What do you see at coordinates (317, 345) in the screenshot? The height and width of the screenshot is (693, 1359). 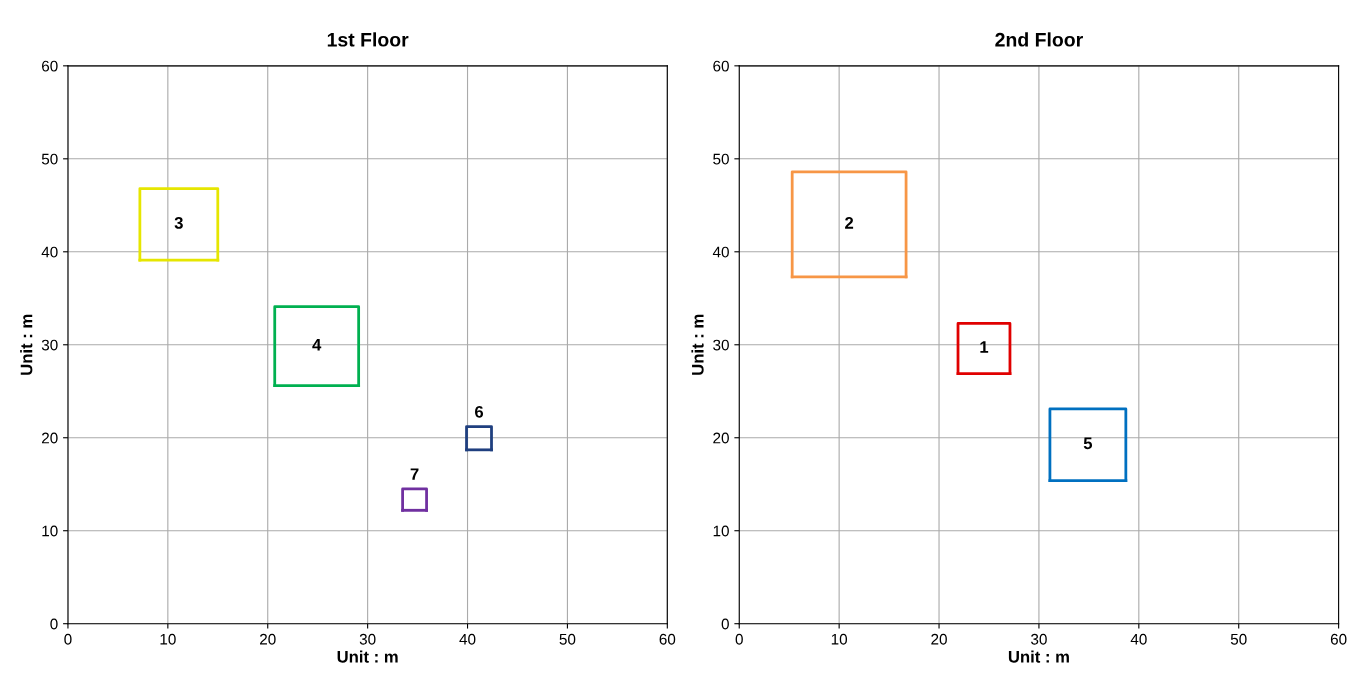 I see `series-label: 4` at bounding box center [317, 345].